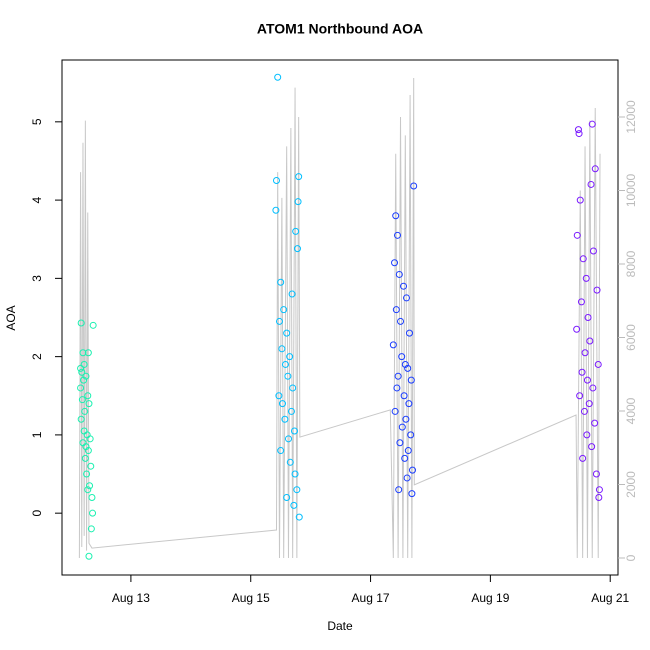 The image size is (650, 650). Describe the element at coordinates (631, 337) in the screenshot. I see `y2-tick-label: 6000` at that location.